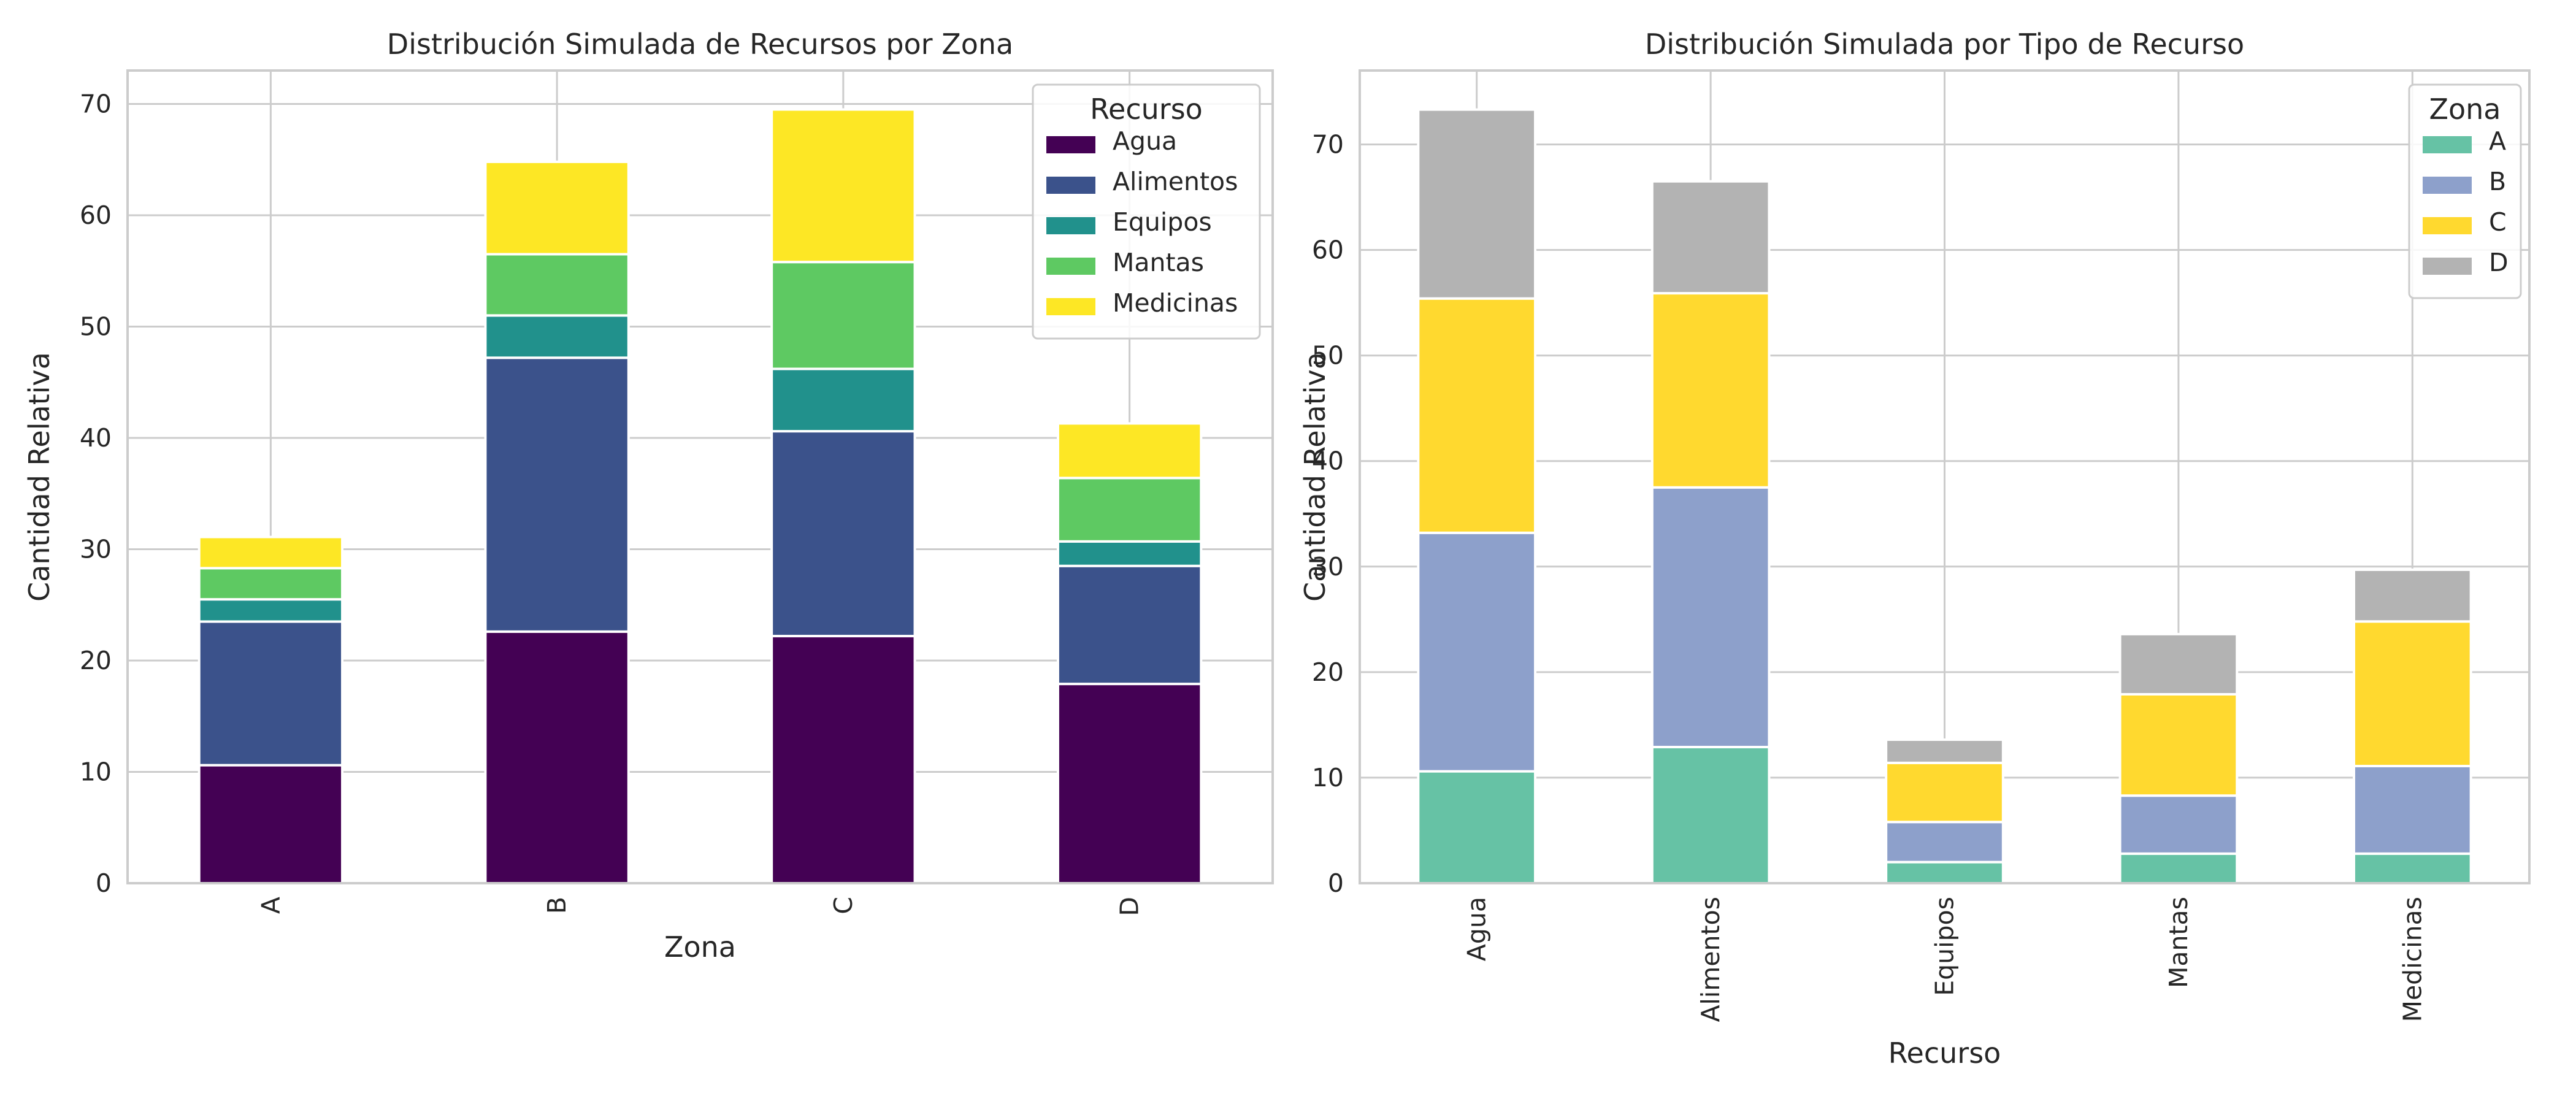  Describe the element at coordinates (1710, 815) in the screenshot. I see `bar-A-Alimentos` at that location.